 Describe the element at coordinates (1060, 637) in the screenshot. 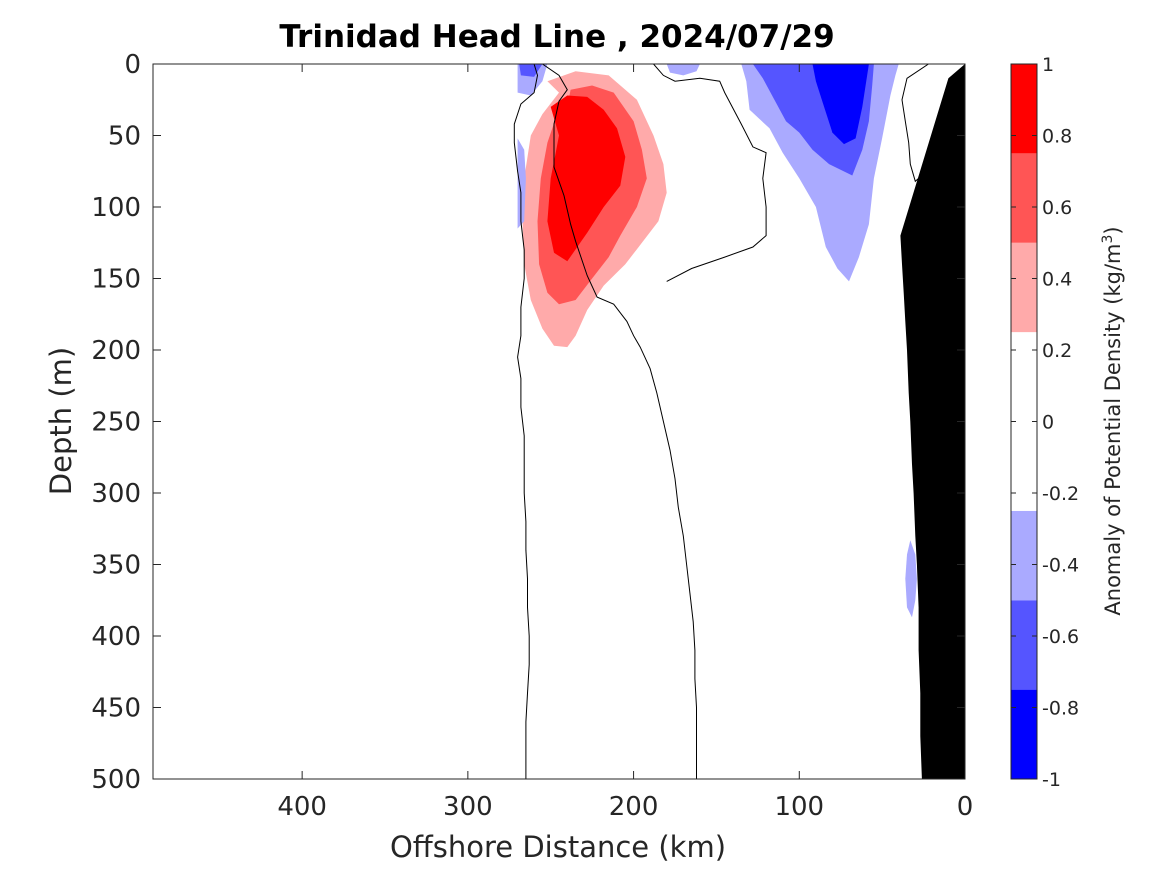

I see `colorbar-tick-label: -0.6` at that location.